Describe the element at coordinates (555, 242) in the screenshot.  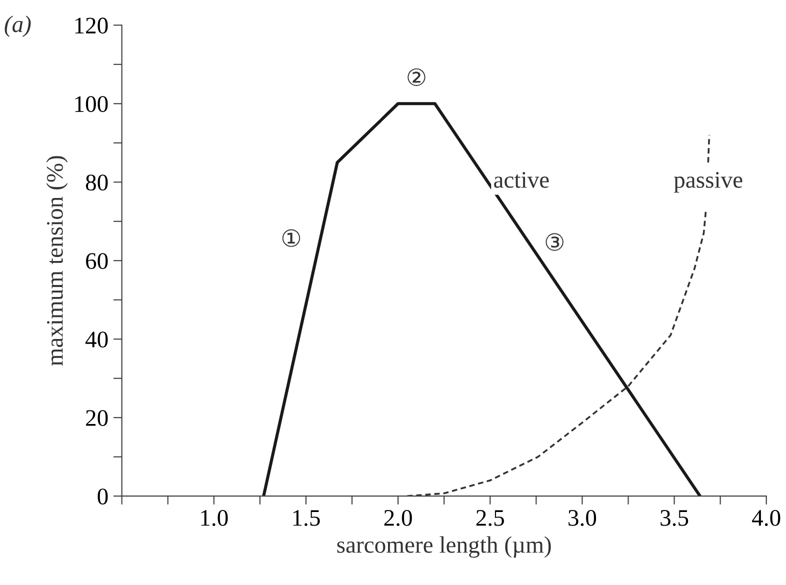
I see `annotation: ③` at that location.